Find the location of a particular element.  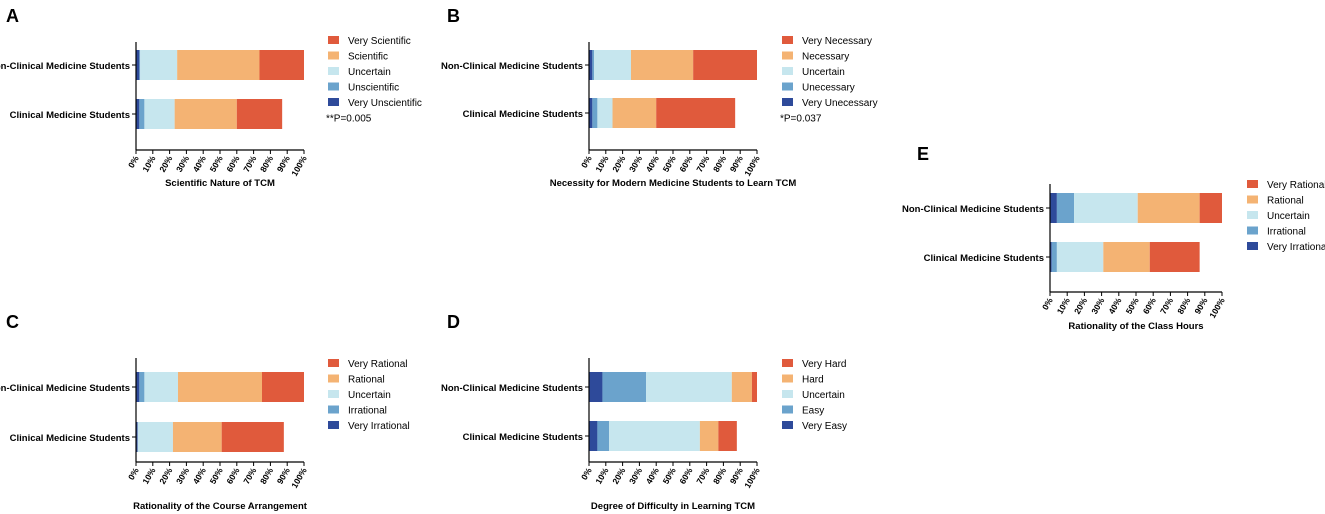

panel-e-xtick-label: 90% is located at coordinates (1200, 306).